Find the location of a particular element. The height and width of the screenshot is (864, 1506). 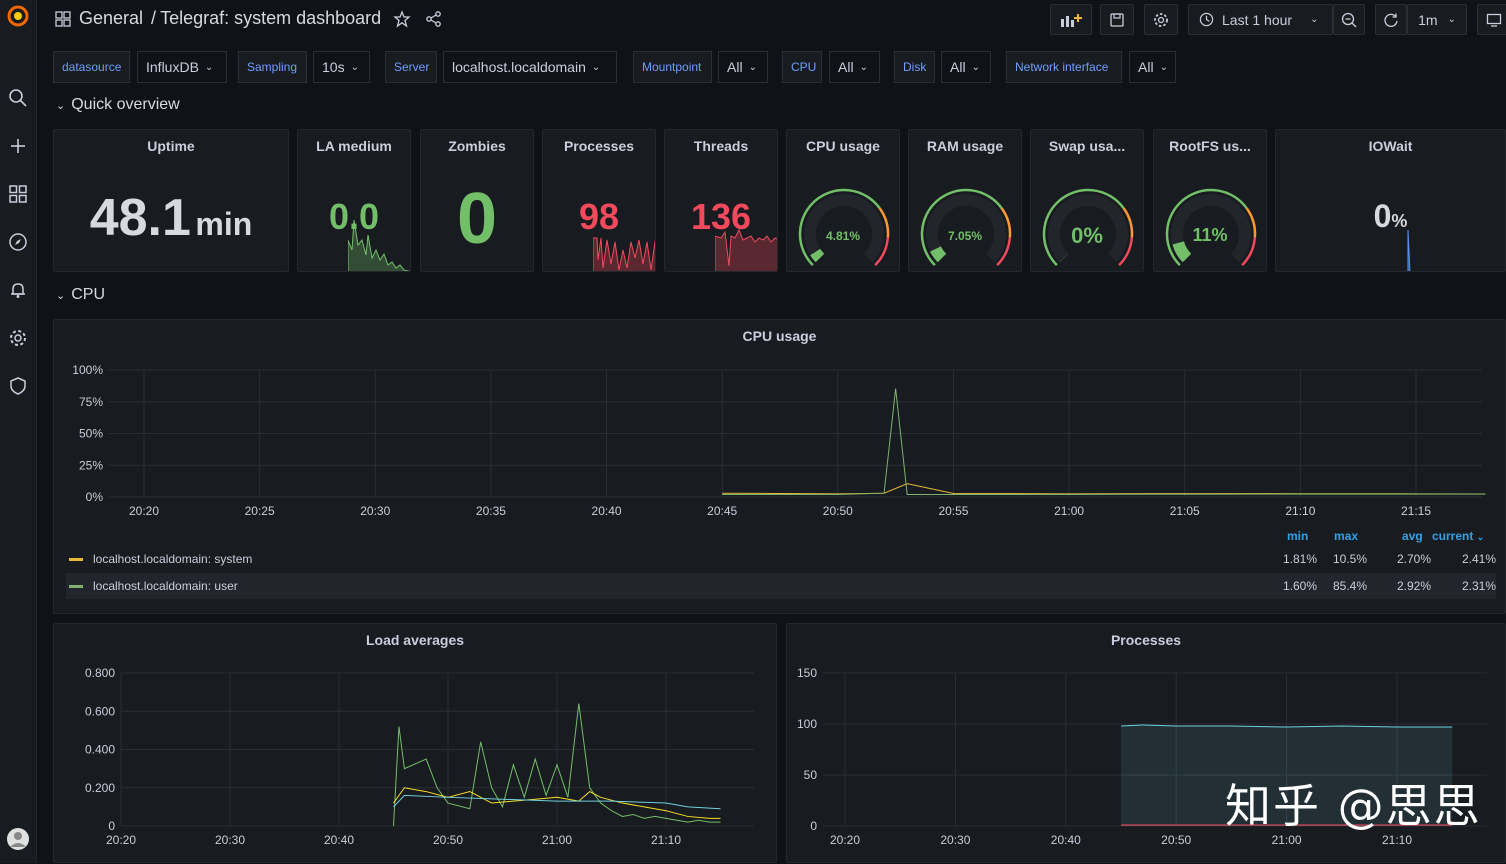

refresh-button is located at coordinates (1391, 19).